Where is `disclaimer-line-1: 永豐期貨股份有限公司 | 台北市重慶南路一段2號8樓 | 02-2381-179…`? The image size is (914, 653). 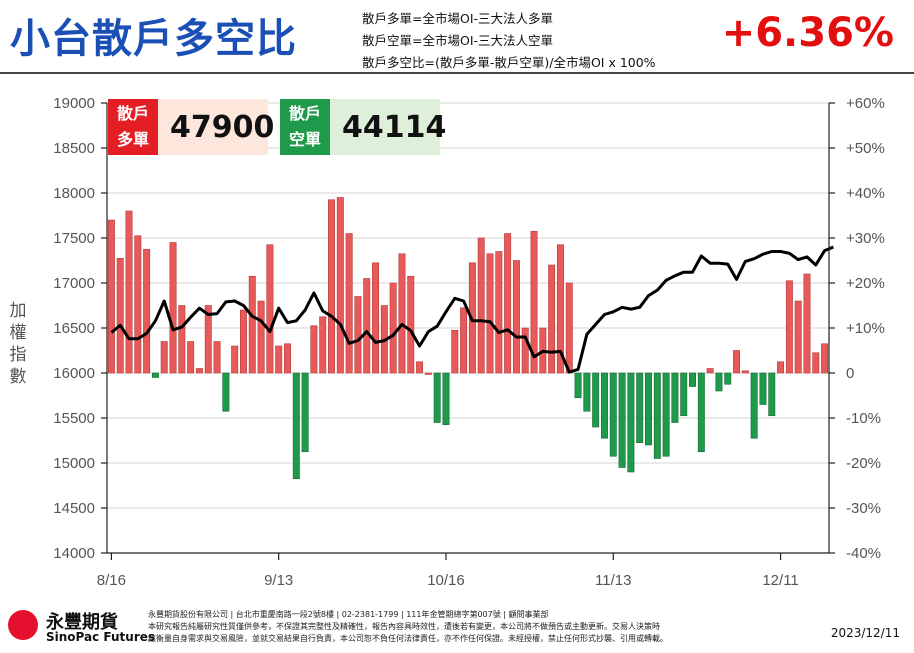 disclaimer-line-1: 永豐期貨股份有限公司 | 台北市重慶南路一段2號8樓 | 02-2381-179… is located at coordinates (348, 614).